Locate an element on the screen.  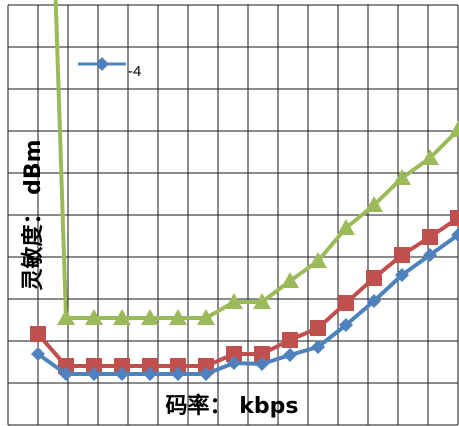
x-axis-label: 码率： kbps is located at coordinates (232, 406).